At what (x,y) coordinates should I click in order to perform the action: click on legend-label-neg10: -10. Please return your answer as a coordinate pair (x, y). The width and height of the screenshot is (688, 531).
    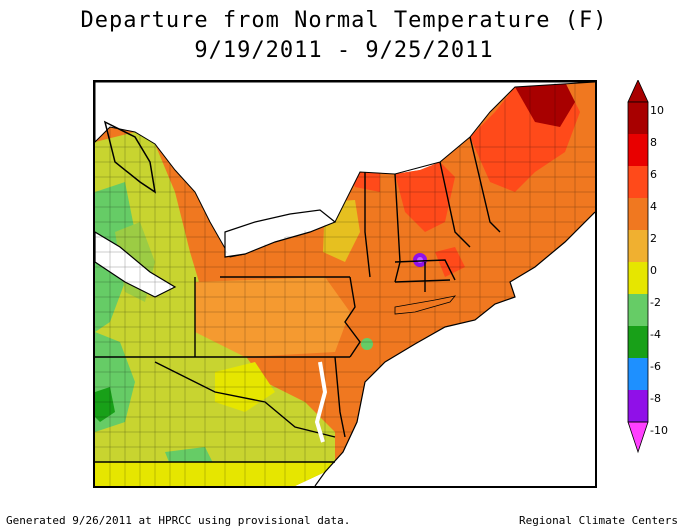
    Looking at the image, I should click on (659, 430).